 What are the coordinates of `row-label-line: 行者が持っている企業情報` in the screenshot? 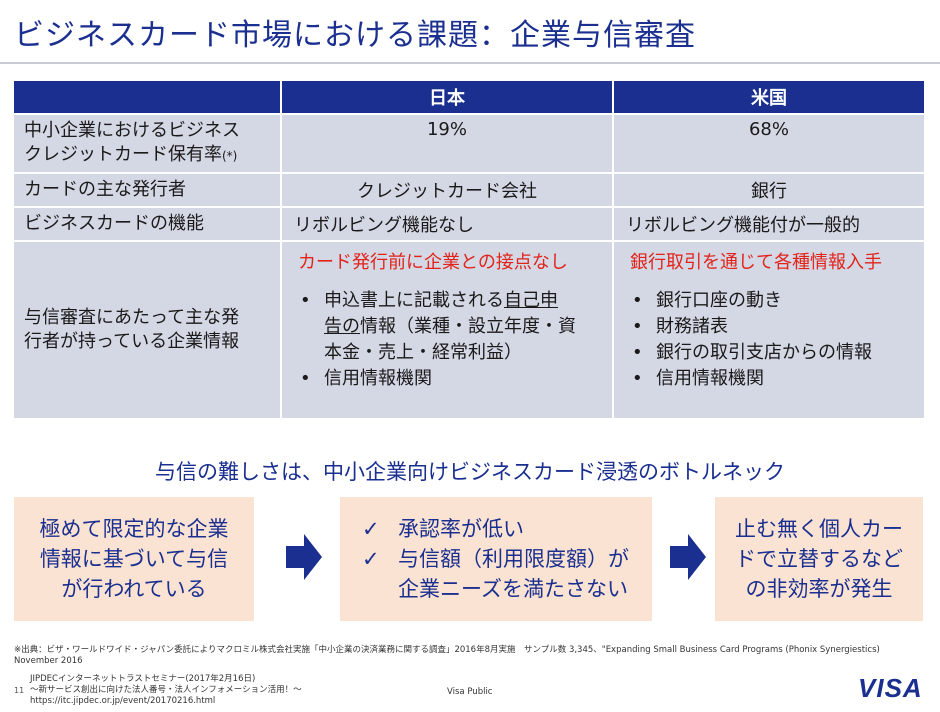 It's located at (132, 341).